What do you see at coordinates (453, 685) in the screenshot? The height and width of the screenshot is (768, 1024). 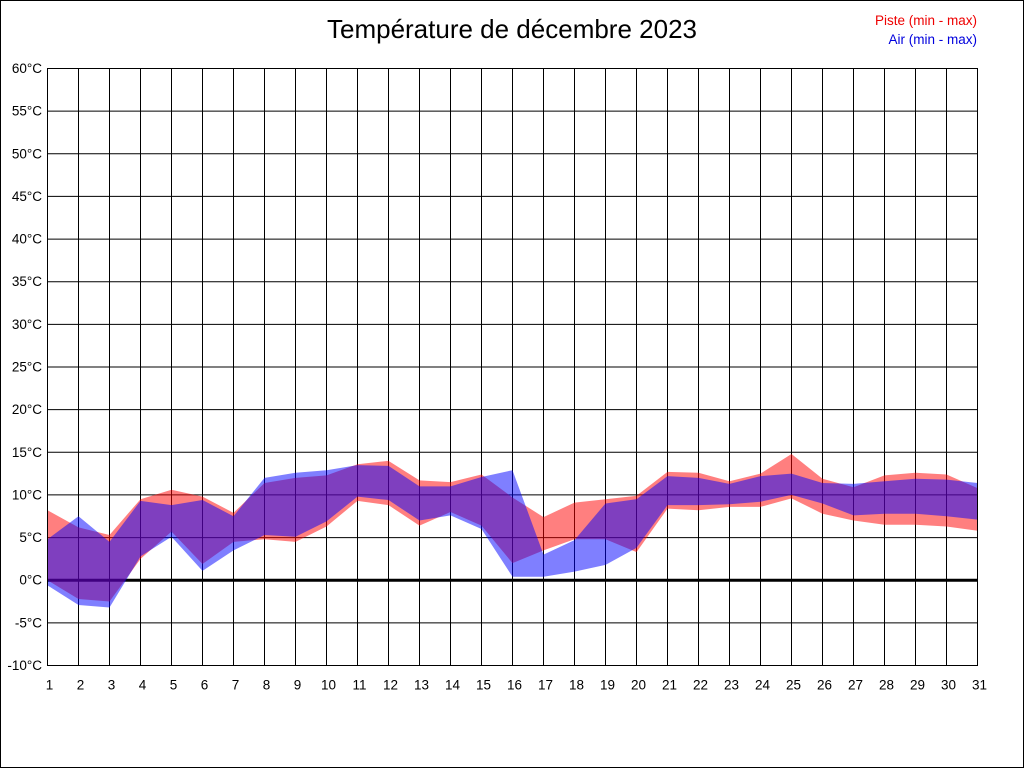 I see `svg-text: 14` at bounding box center [453, 685].